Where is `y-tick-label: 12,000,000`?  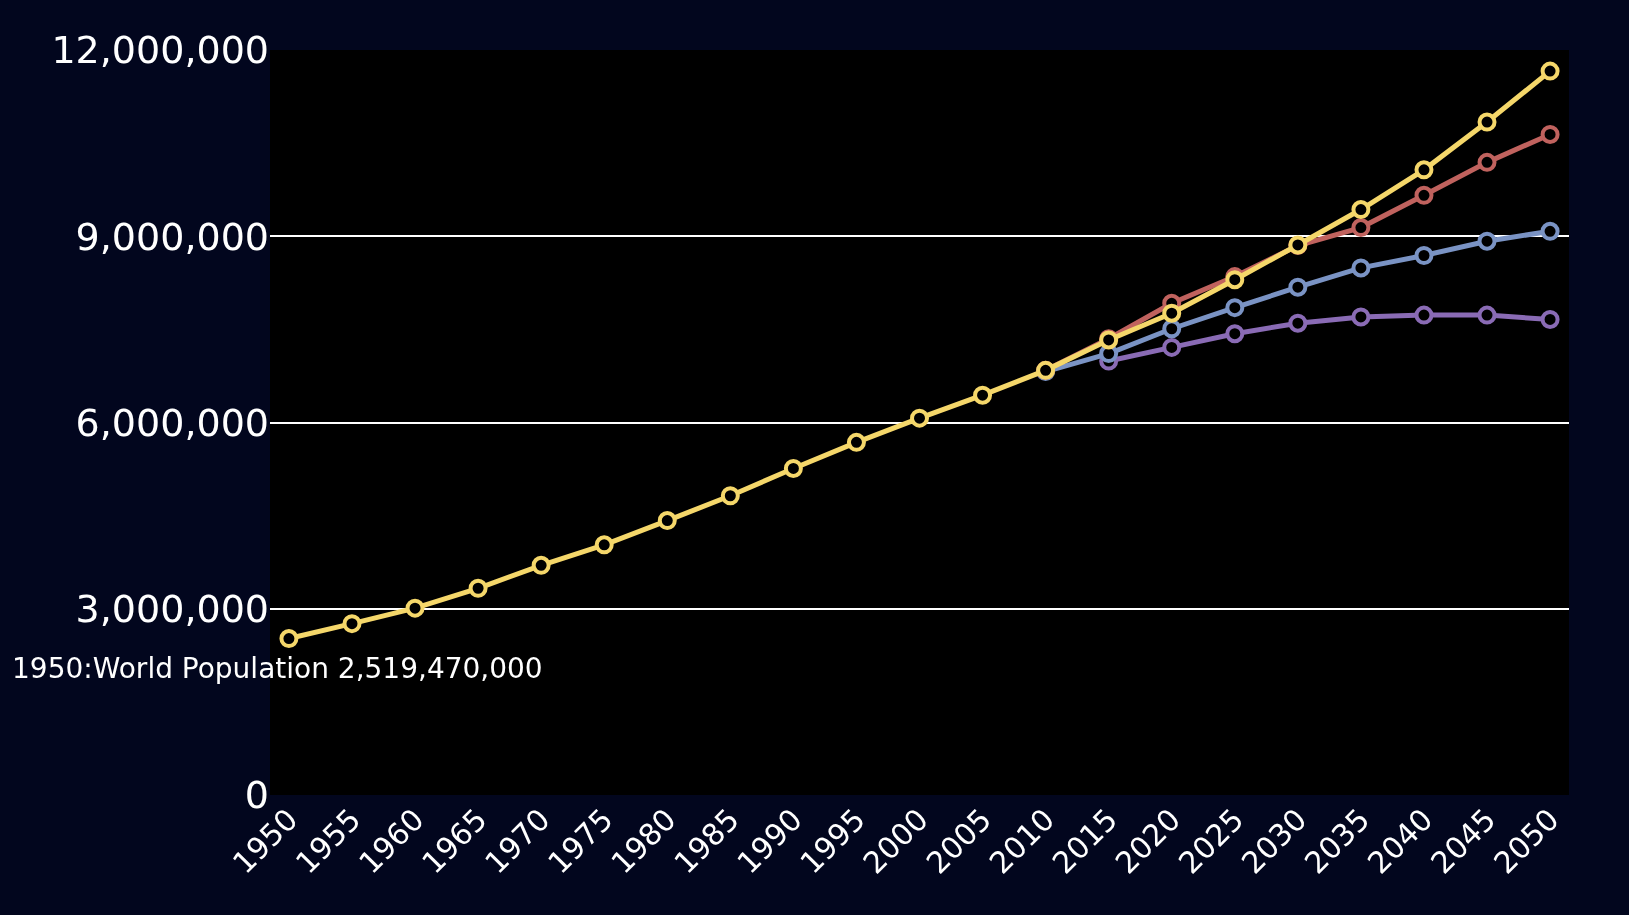 y-tick-label: 12,000,000 is located at coordinates (160, 50).